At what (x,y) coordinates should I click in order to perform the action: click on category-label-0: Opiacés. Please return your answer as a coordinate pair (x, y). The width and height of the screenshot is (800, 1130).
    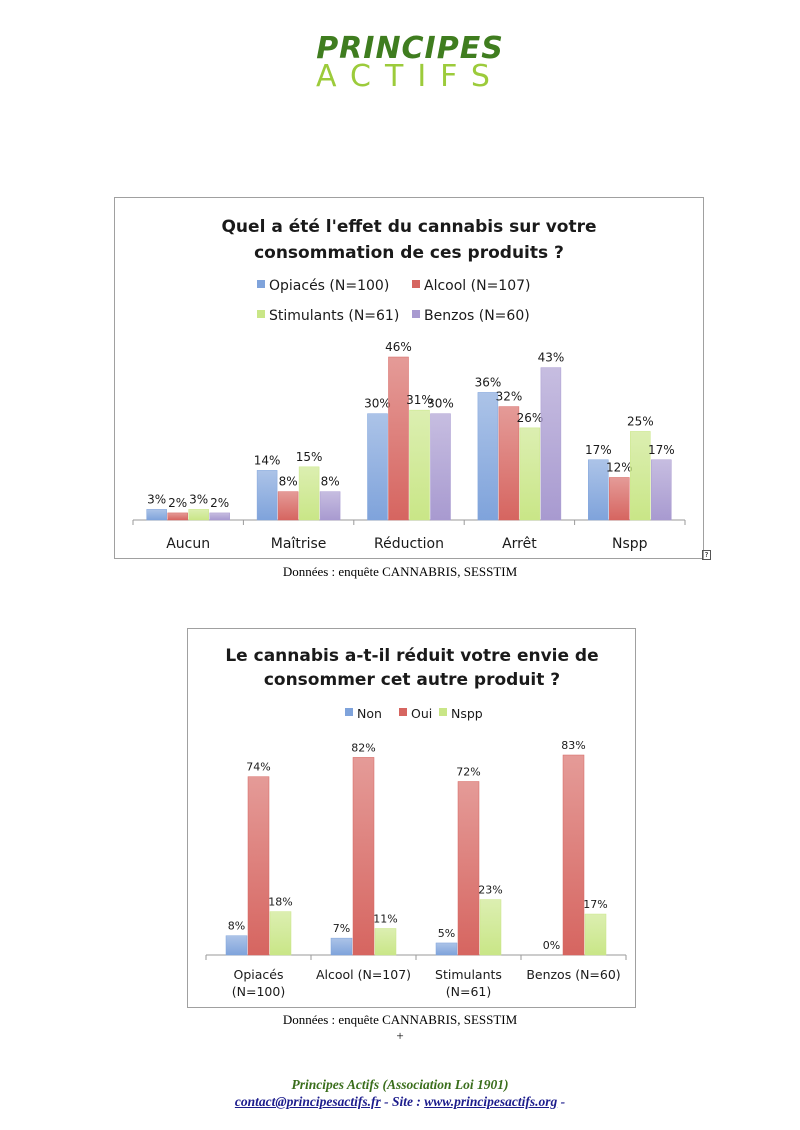
    Looking at the image, I should click on (259, 974).